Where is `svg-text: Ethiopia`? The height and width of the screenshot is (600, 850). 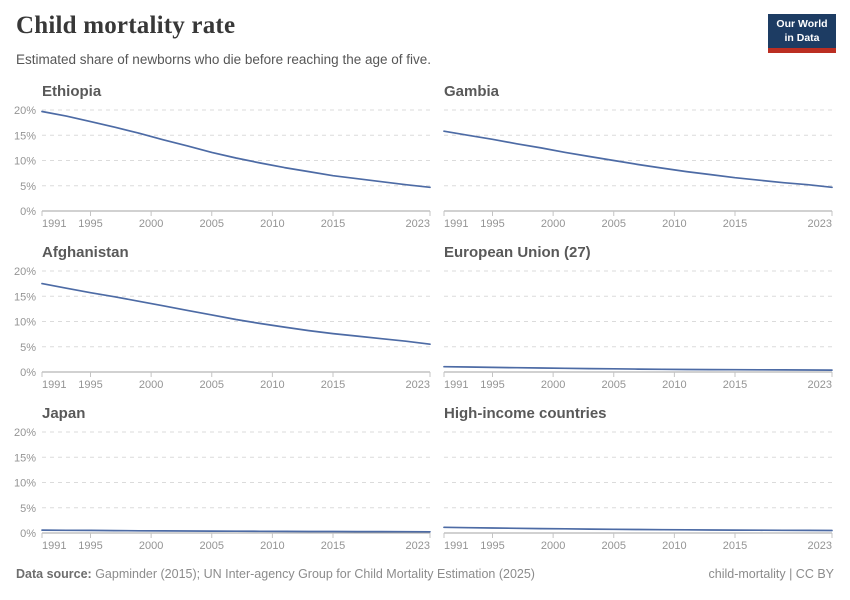
svg-text: Ethiopia is located at coordinates (72, 91).